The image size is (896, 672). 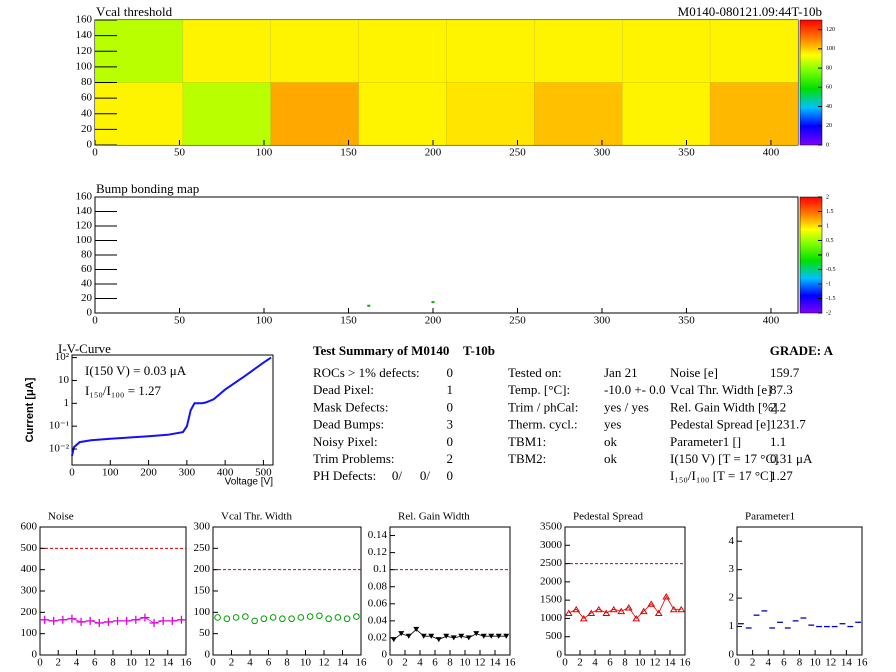 What do you see at coordinates (551, 563) in the screenshot?
I see `y-tick-label: 2500` at bounding box center [551, 563].